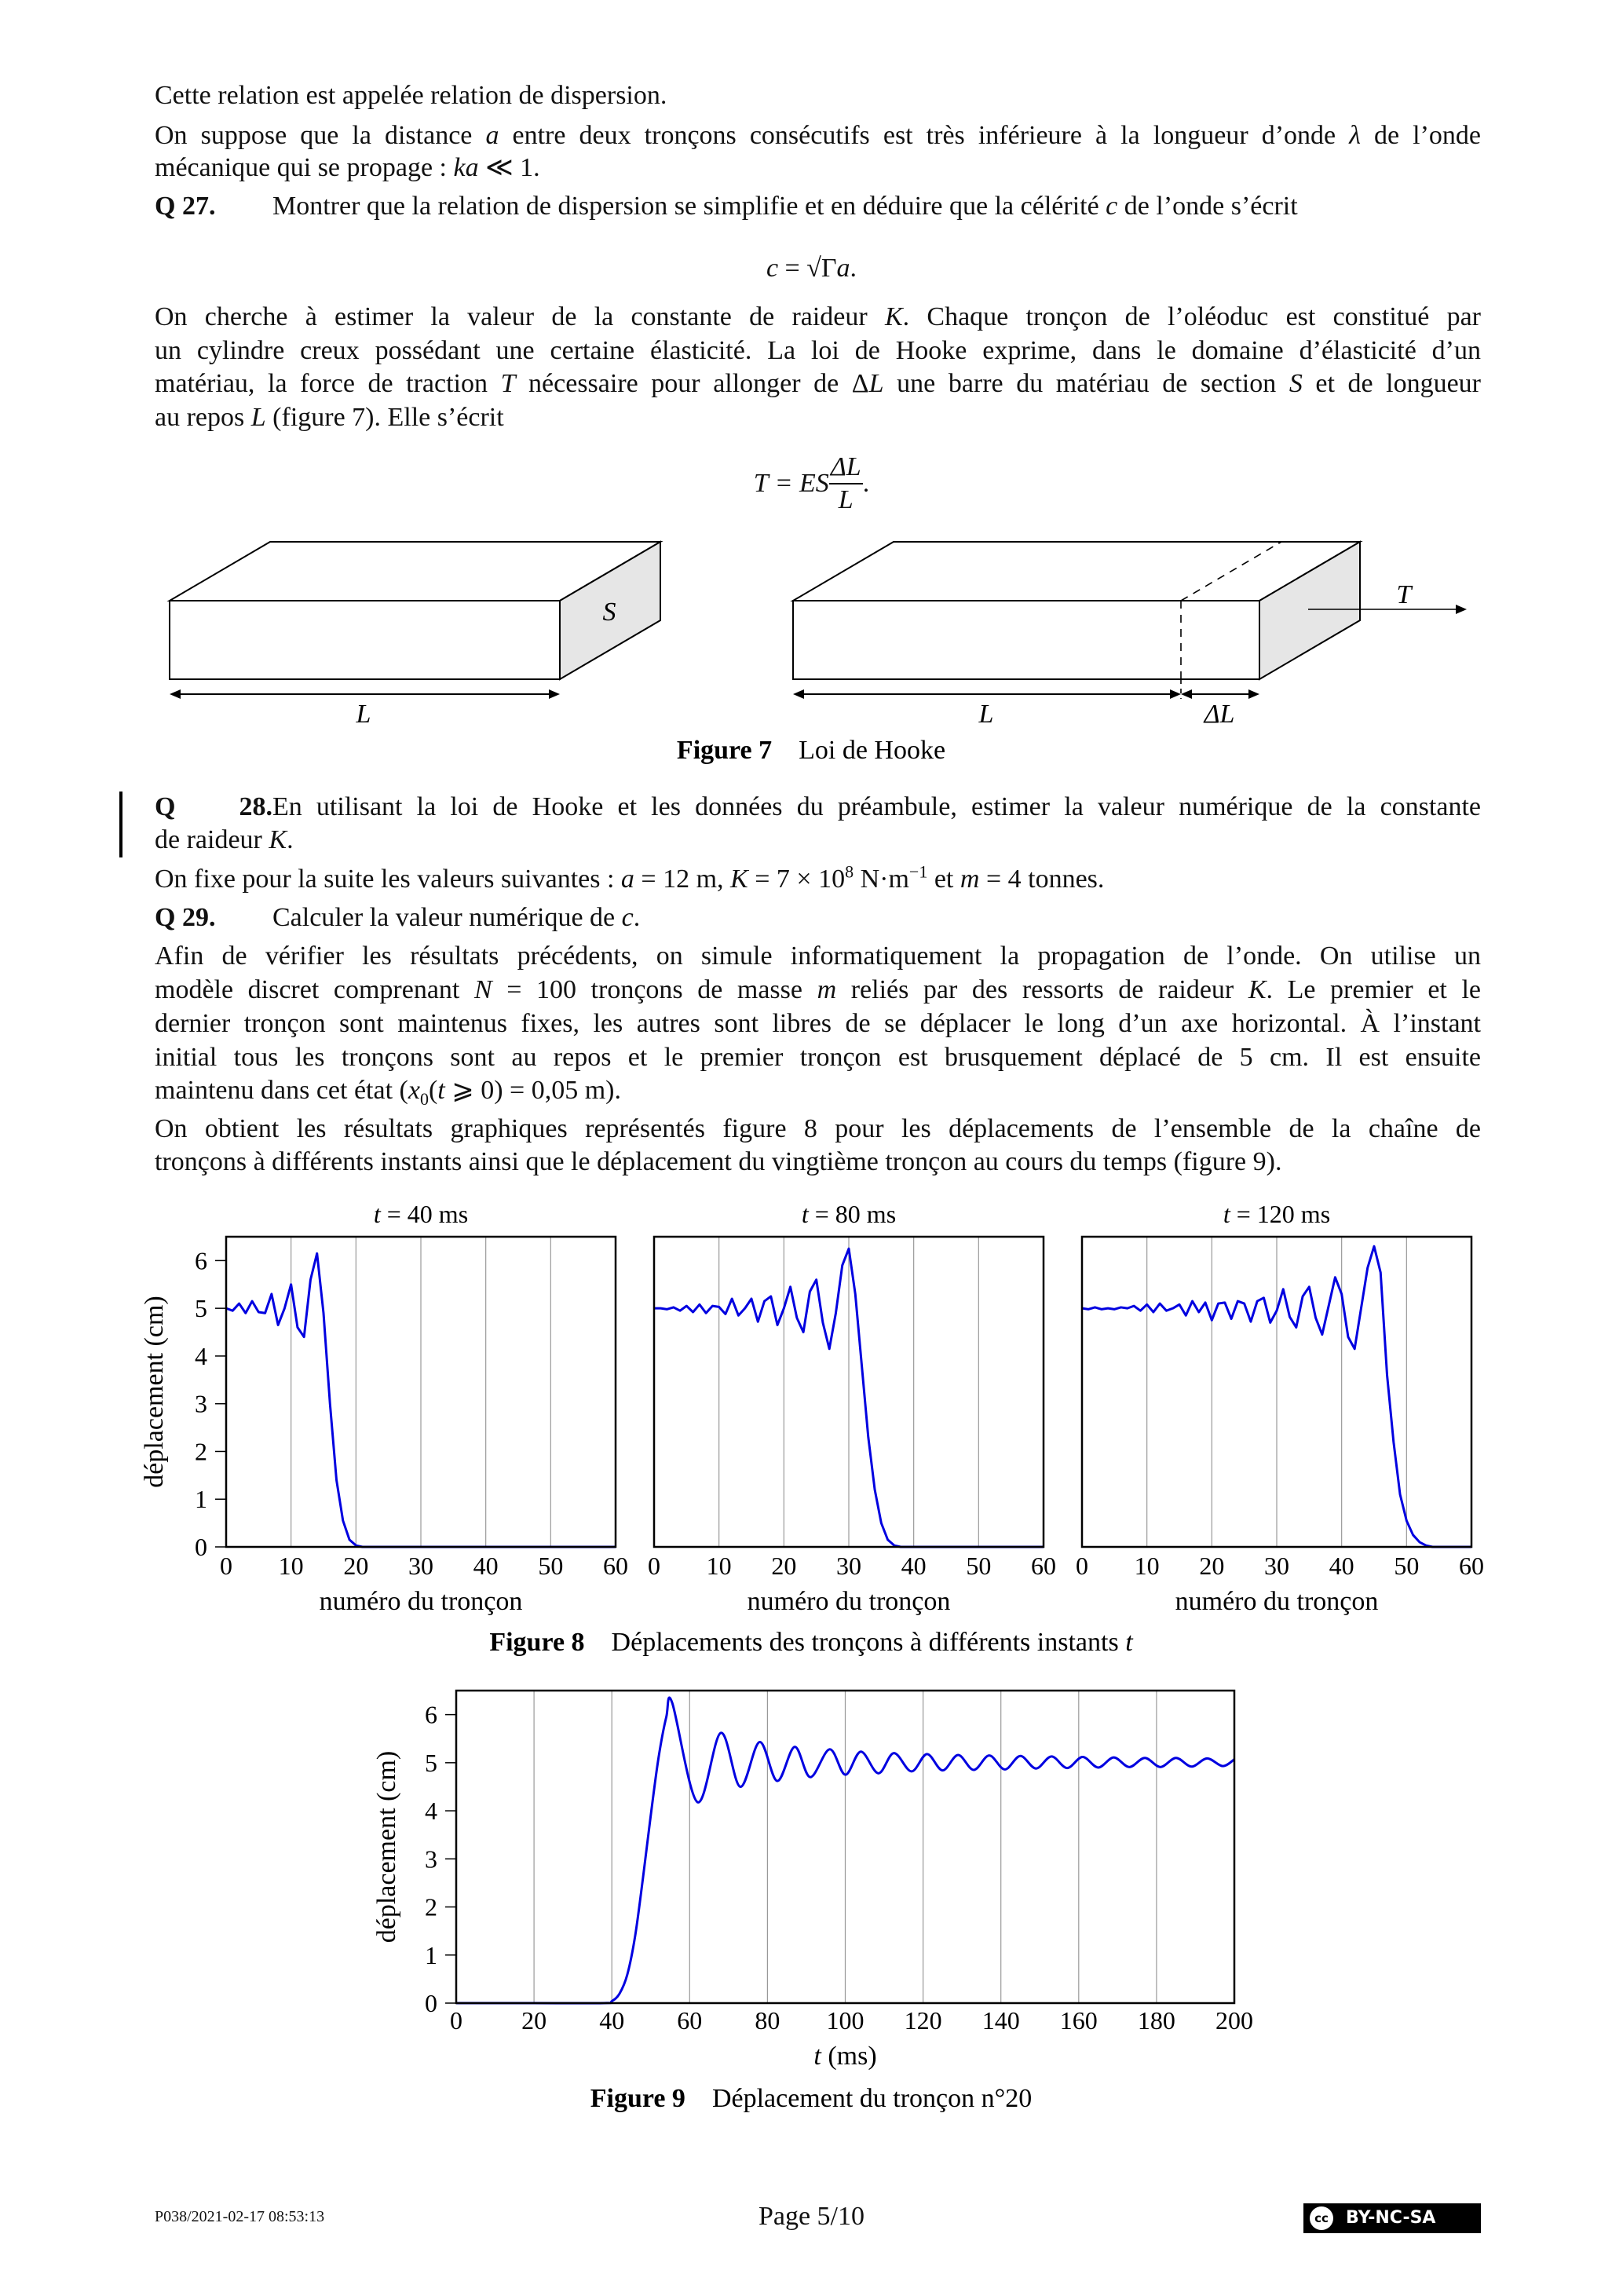 This screenshot has width=1623, height=2296. I want to click on chart-title: t = 120 ms, so click(1276, 1214).